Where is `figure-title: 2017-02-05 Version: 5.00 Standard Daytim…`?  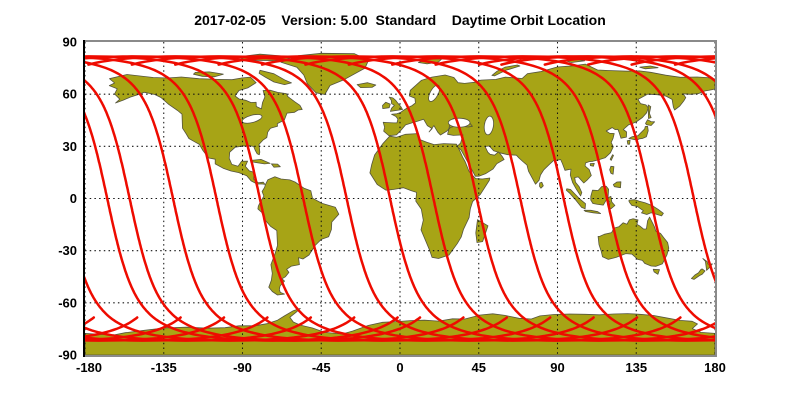 figure-title: 2017-02-05 Version: 5.00 Standard Daytim… is located at coordinates (400, 20).